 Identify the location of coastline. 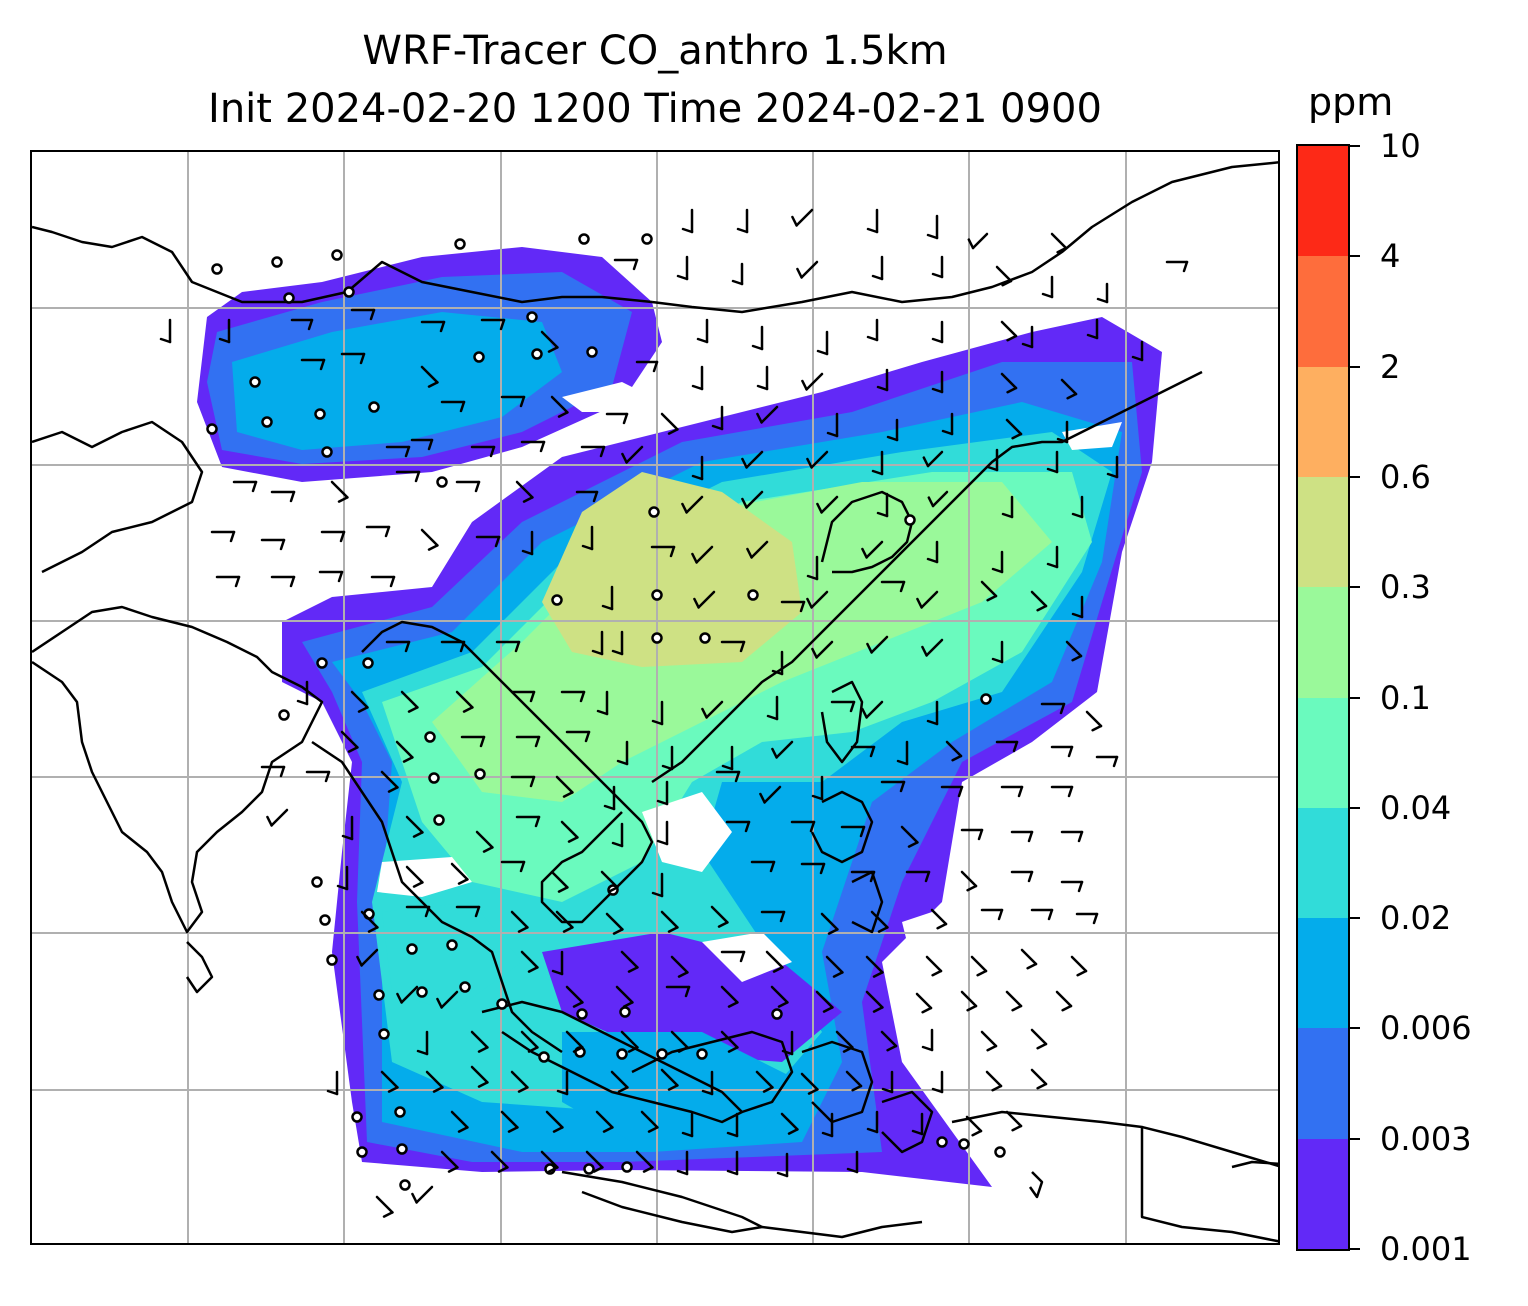
(1254, 1164).